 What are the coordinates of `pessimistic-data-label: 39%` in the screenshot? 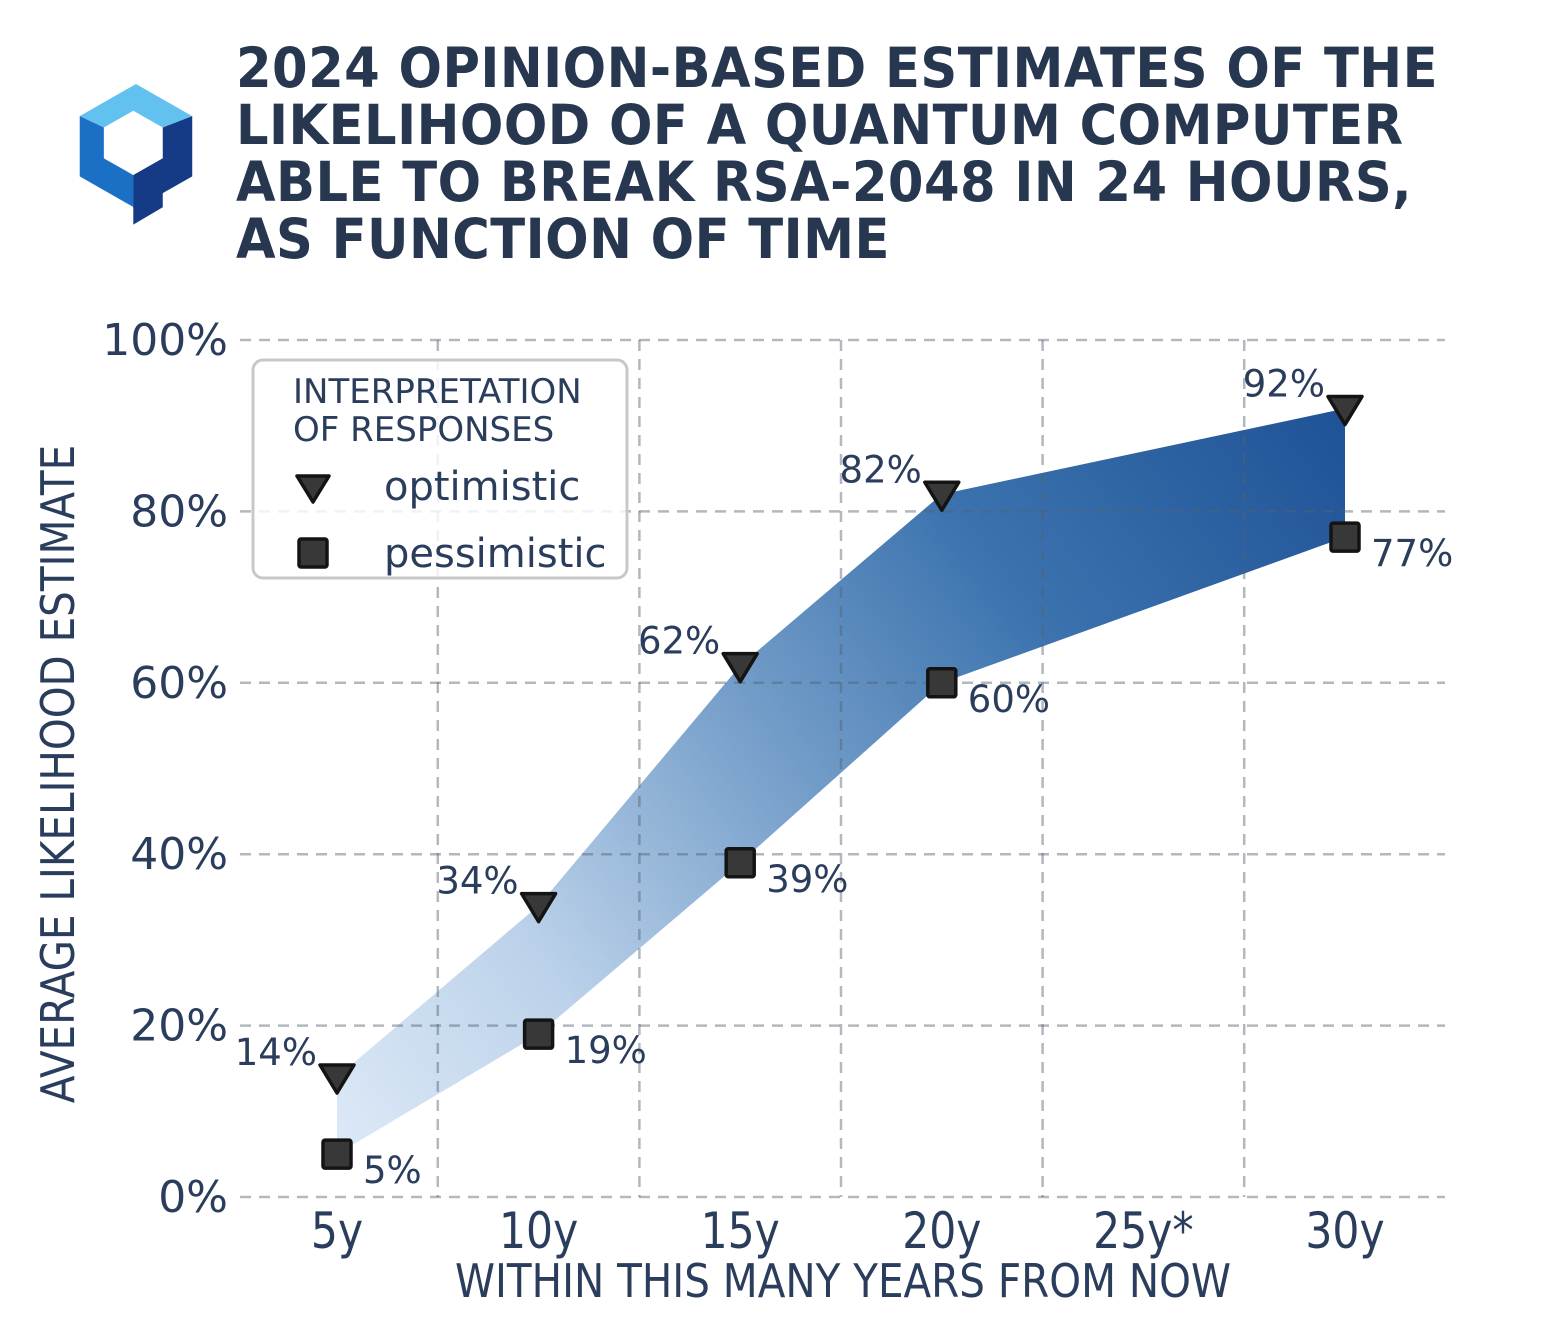 It's located at (807, 879).